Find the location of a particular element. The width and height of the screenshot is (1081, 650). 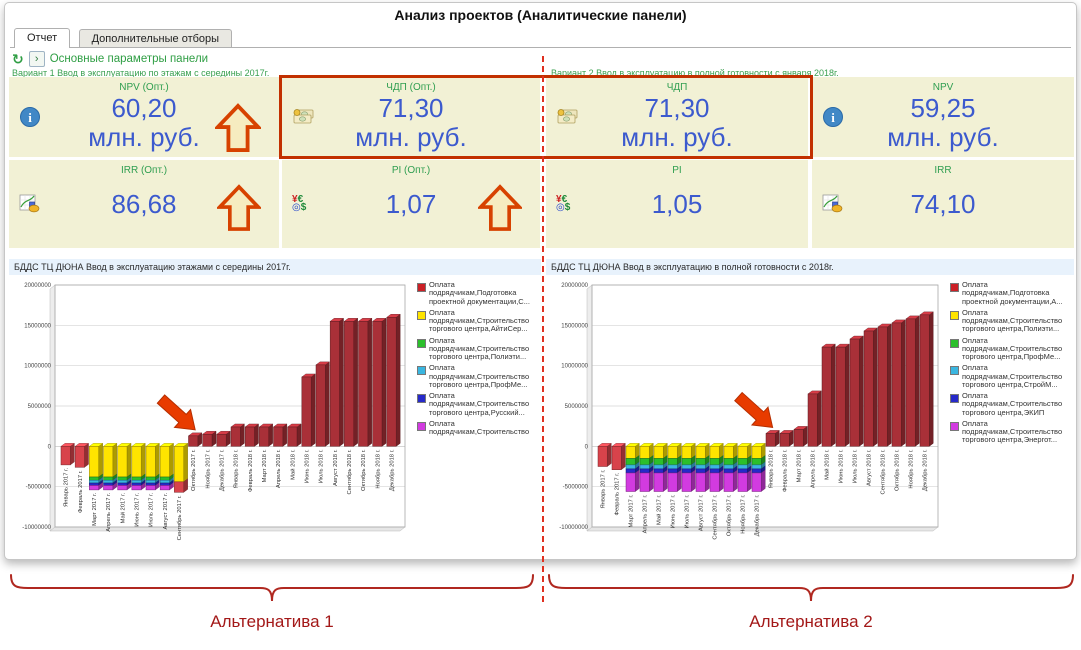

page-title: Анализ проектов (Аналитические панели) is located at coordinates (540, 15).